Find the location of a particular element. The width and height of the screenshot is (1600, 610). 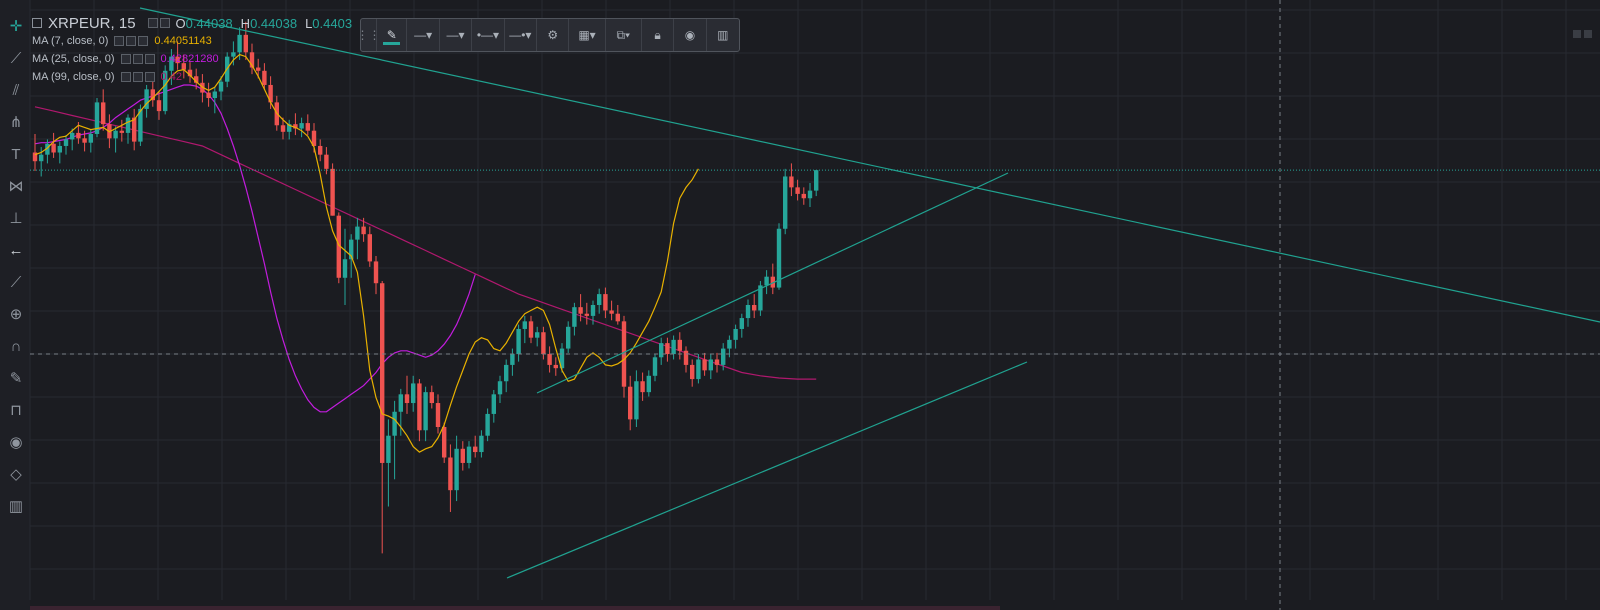

pitchfork-icon: ⋔ is located at coordinates (16, 122).